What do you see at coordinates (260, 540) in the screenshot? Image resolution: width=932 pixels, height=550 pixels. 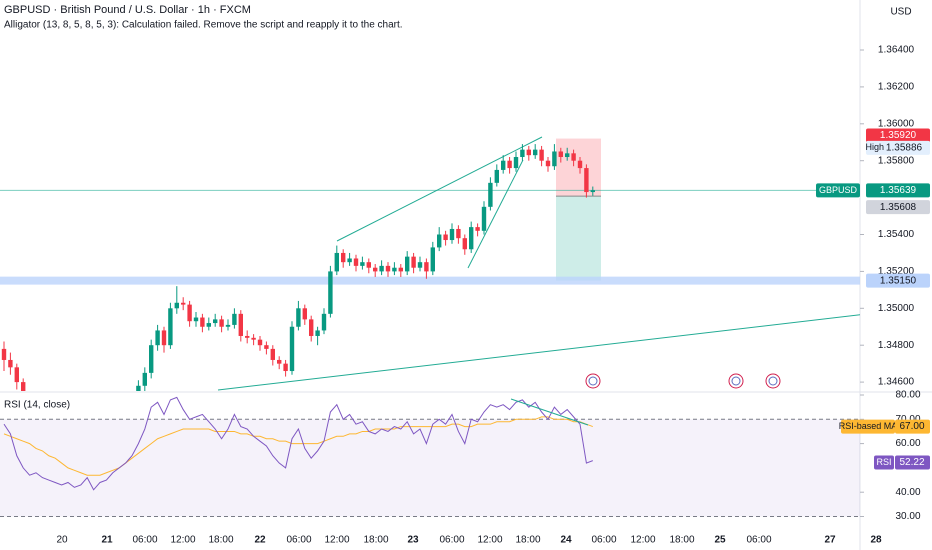 I see `time-label: 22` at bounding box center [260, 540].